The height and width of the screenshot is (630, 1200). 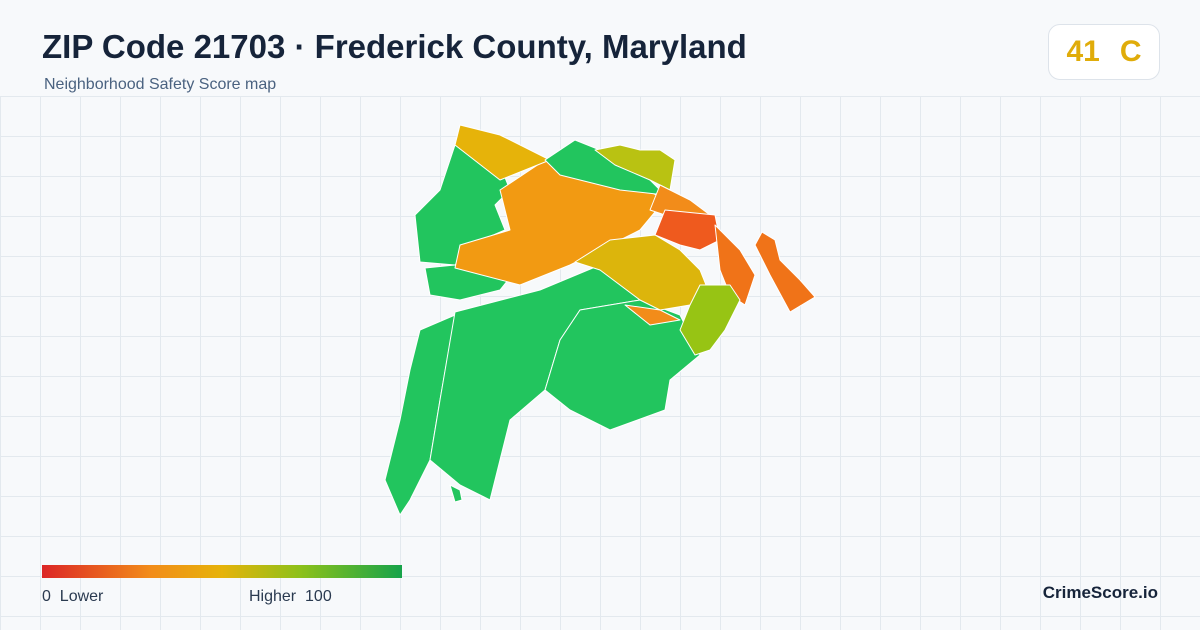 What do you see at coordinates (318, 596) in the screenshot?
I see `legend-max: 100` at bounding box center [318, 596].